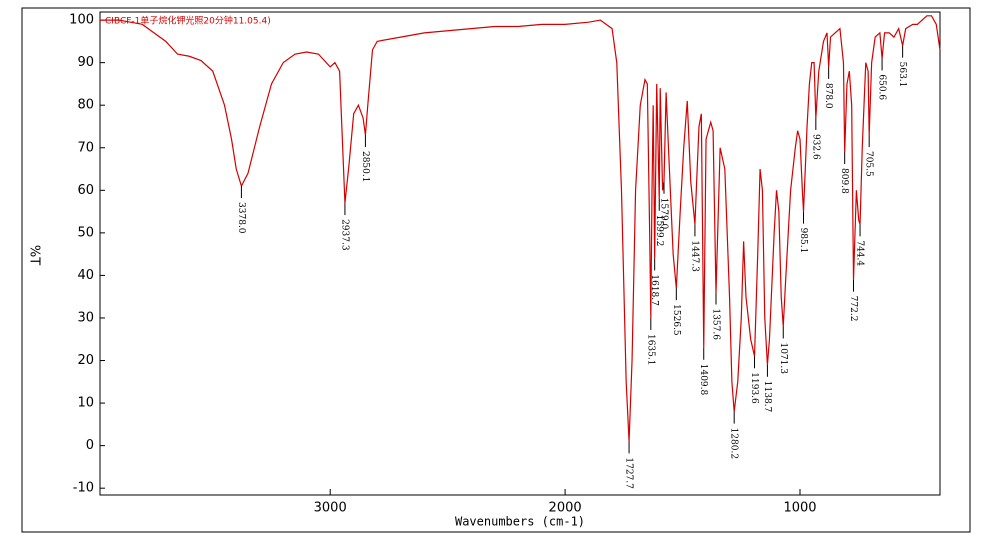  I want to click on x-axis-label: Wavenumbers (cm-1), so click(520, 522).